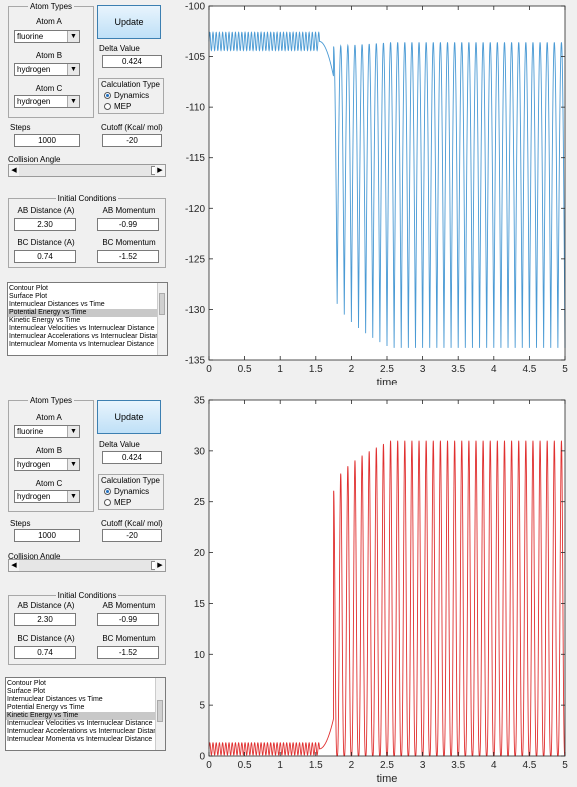 This screenshot has width=577, height=787. I want to click on x-tick-label: 2, so click(352, 765).